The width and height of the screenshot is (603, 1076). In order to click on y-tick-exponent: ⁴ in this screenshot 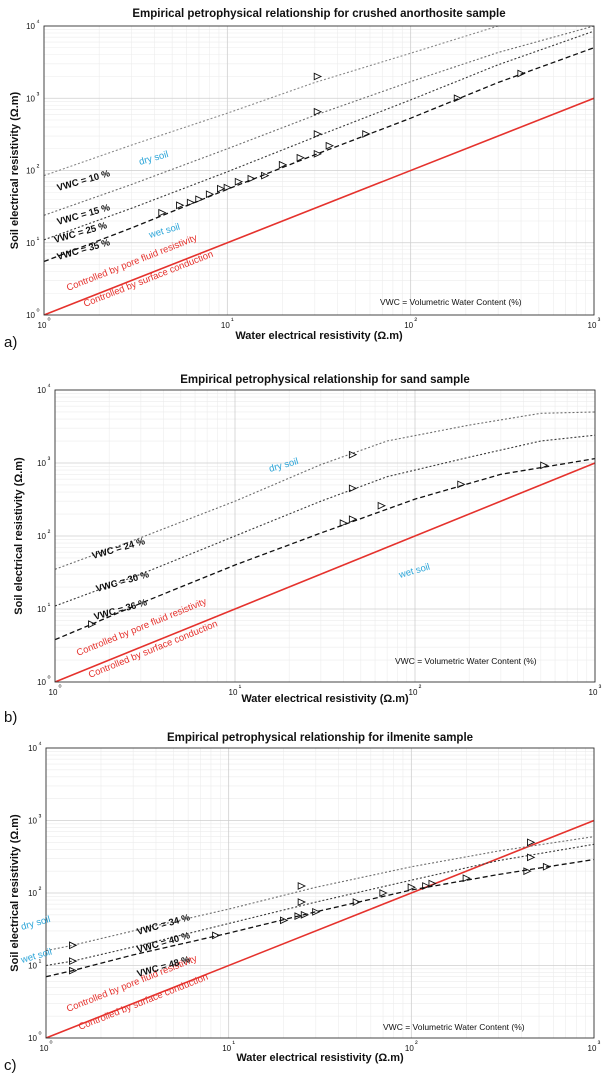, I will do `click(49, 386)`.